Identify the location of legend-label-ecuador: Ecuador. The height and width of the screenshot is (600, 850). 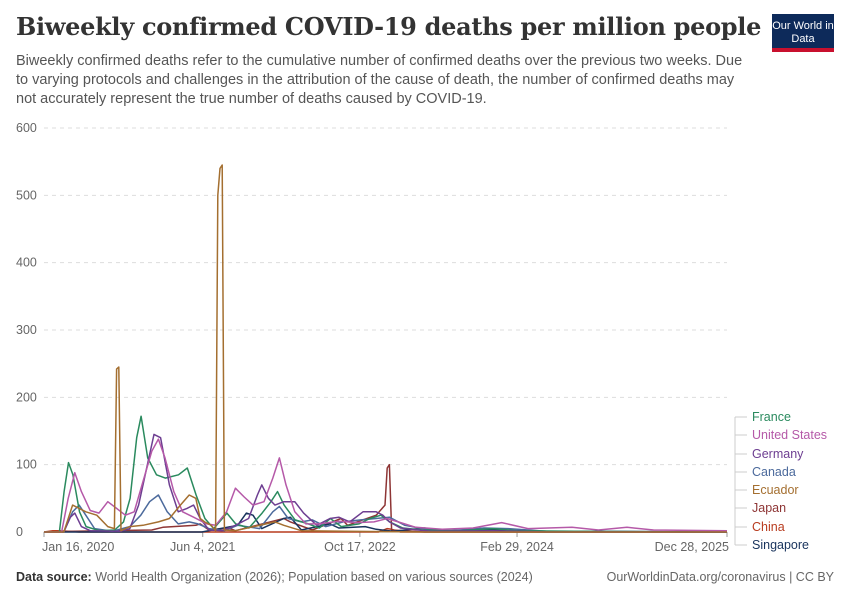
(775, 490).